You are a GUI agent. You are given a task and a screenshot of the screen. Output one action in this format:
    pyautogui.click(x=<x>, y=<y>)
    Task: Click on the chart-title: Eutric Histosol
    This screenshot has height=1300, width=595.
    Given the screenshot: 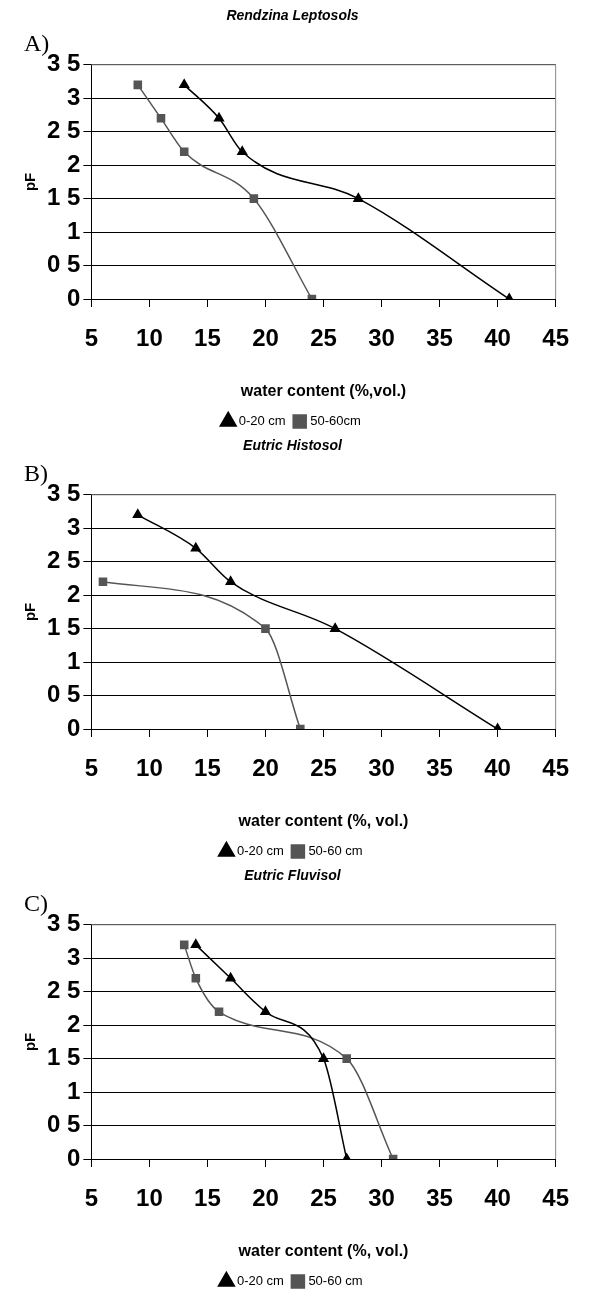 What is the action you would take?
    pyautogui.click(x=293, y=445)
    